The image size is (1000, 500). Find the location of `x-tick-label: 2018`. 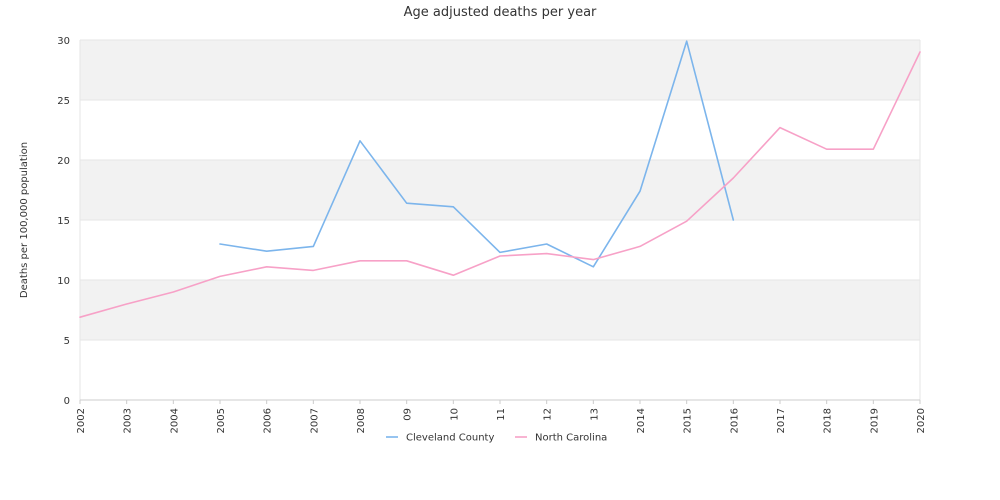

x-tick-label: 2018 is located at coordinates (828, 420).